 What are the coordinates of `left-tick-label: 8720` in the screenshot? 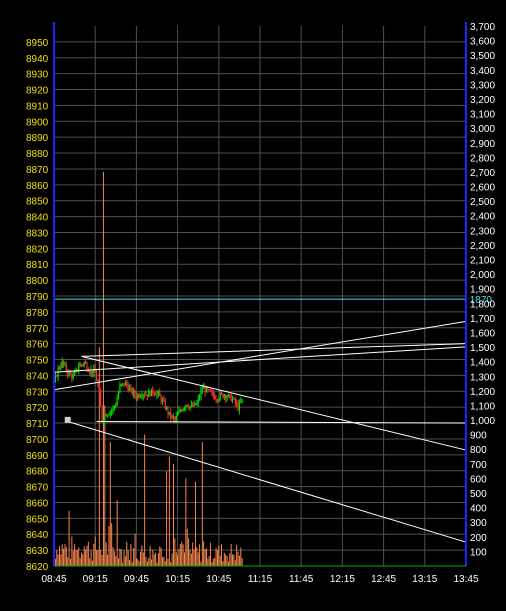 It's located at (37, 408).